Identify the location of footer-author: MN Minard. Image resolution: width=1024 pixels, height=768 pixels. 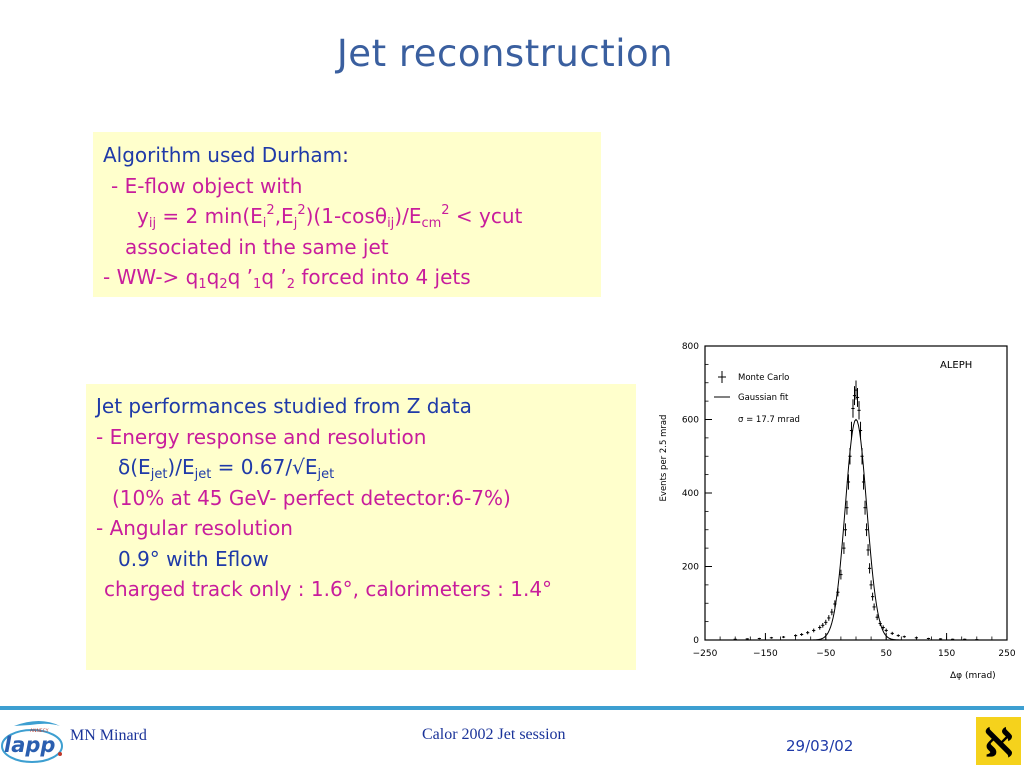
(108, 735).